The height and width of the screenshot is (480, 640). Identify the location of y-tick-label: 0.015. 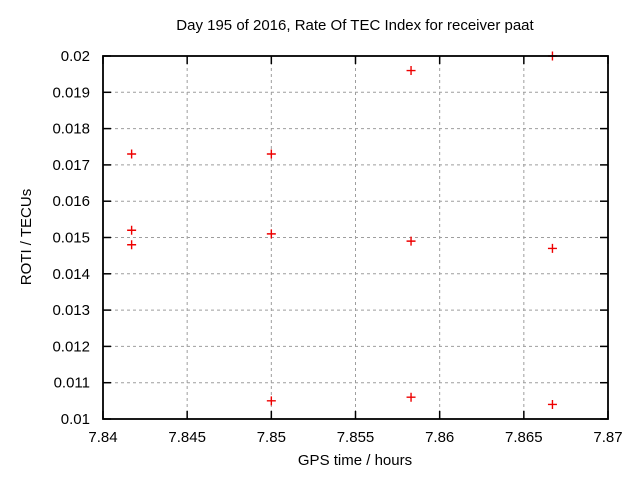
(71, 238).